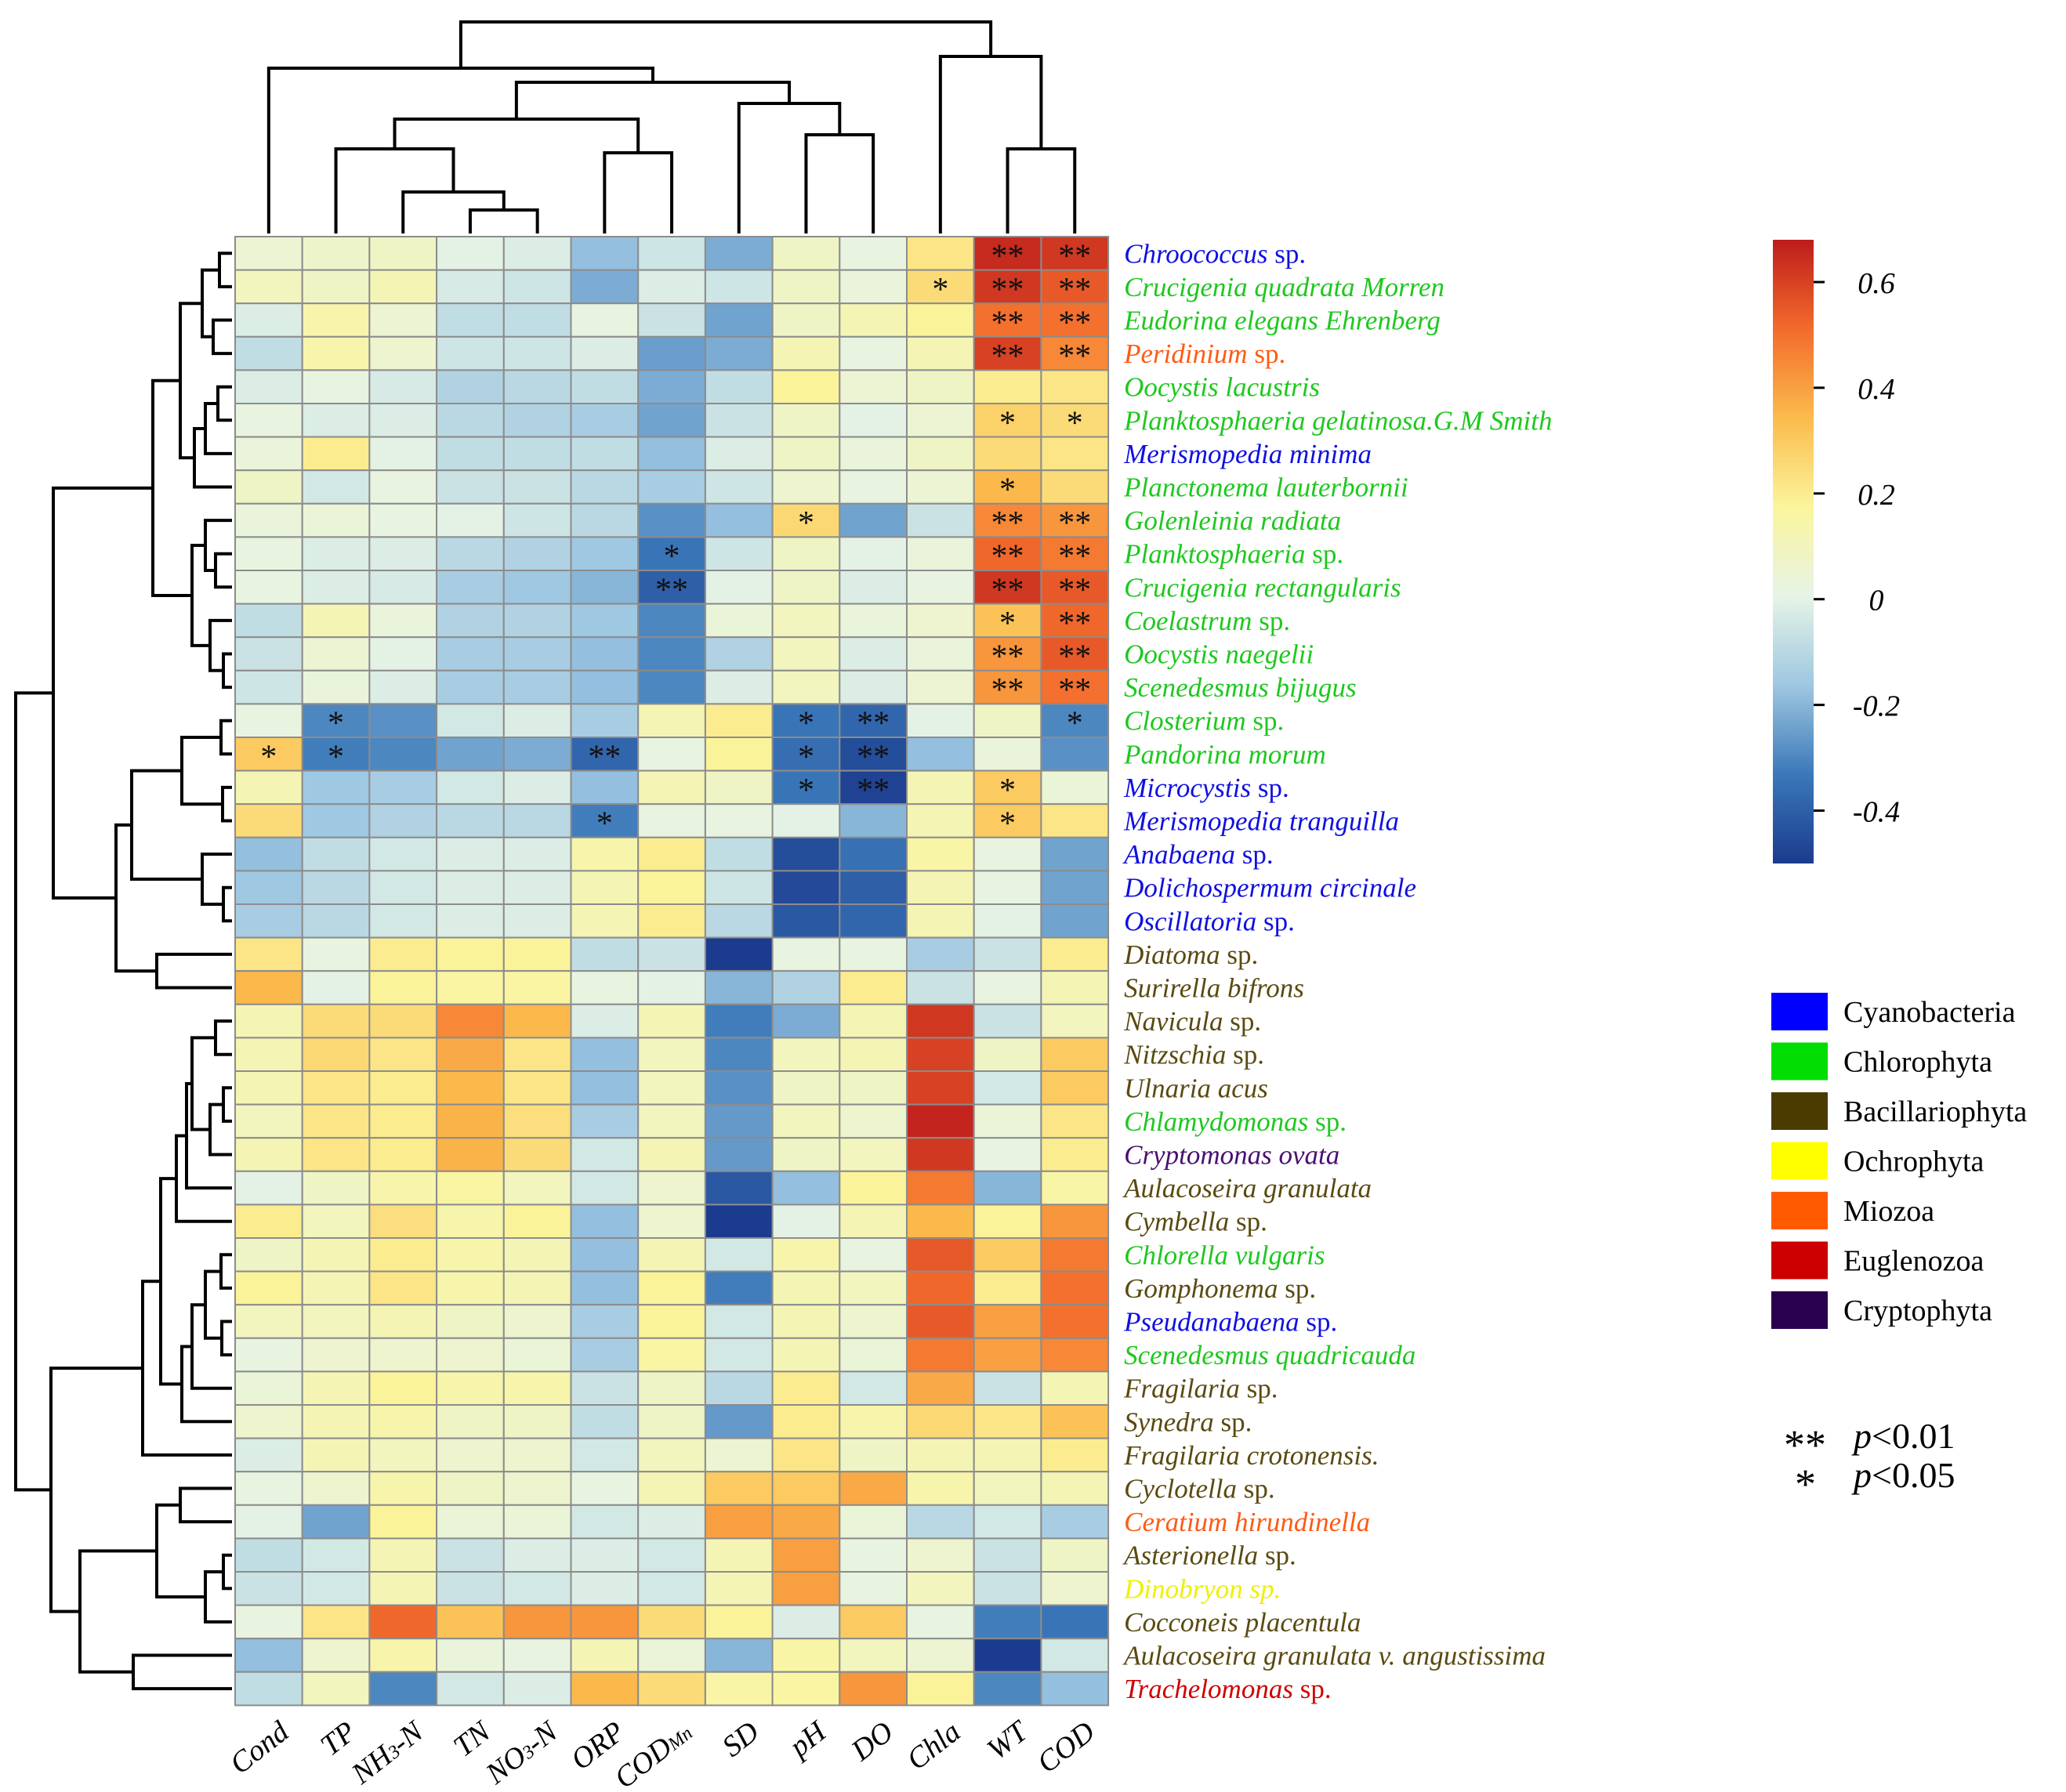  Describe the element at coordinates (672, 127) in the screenshot. I see `column-dendrogram` at that location.